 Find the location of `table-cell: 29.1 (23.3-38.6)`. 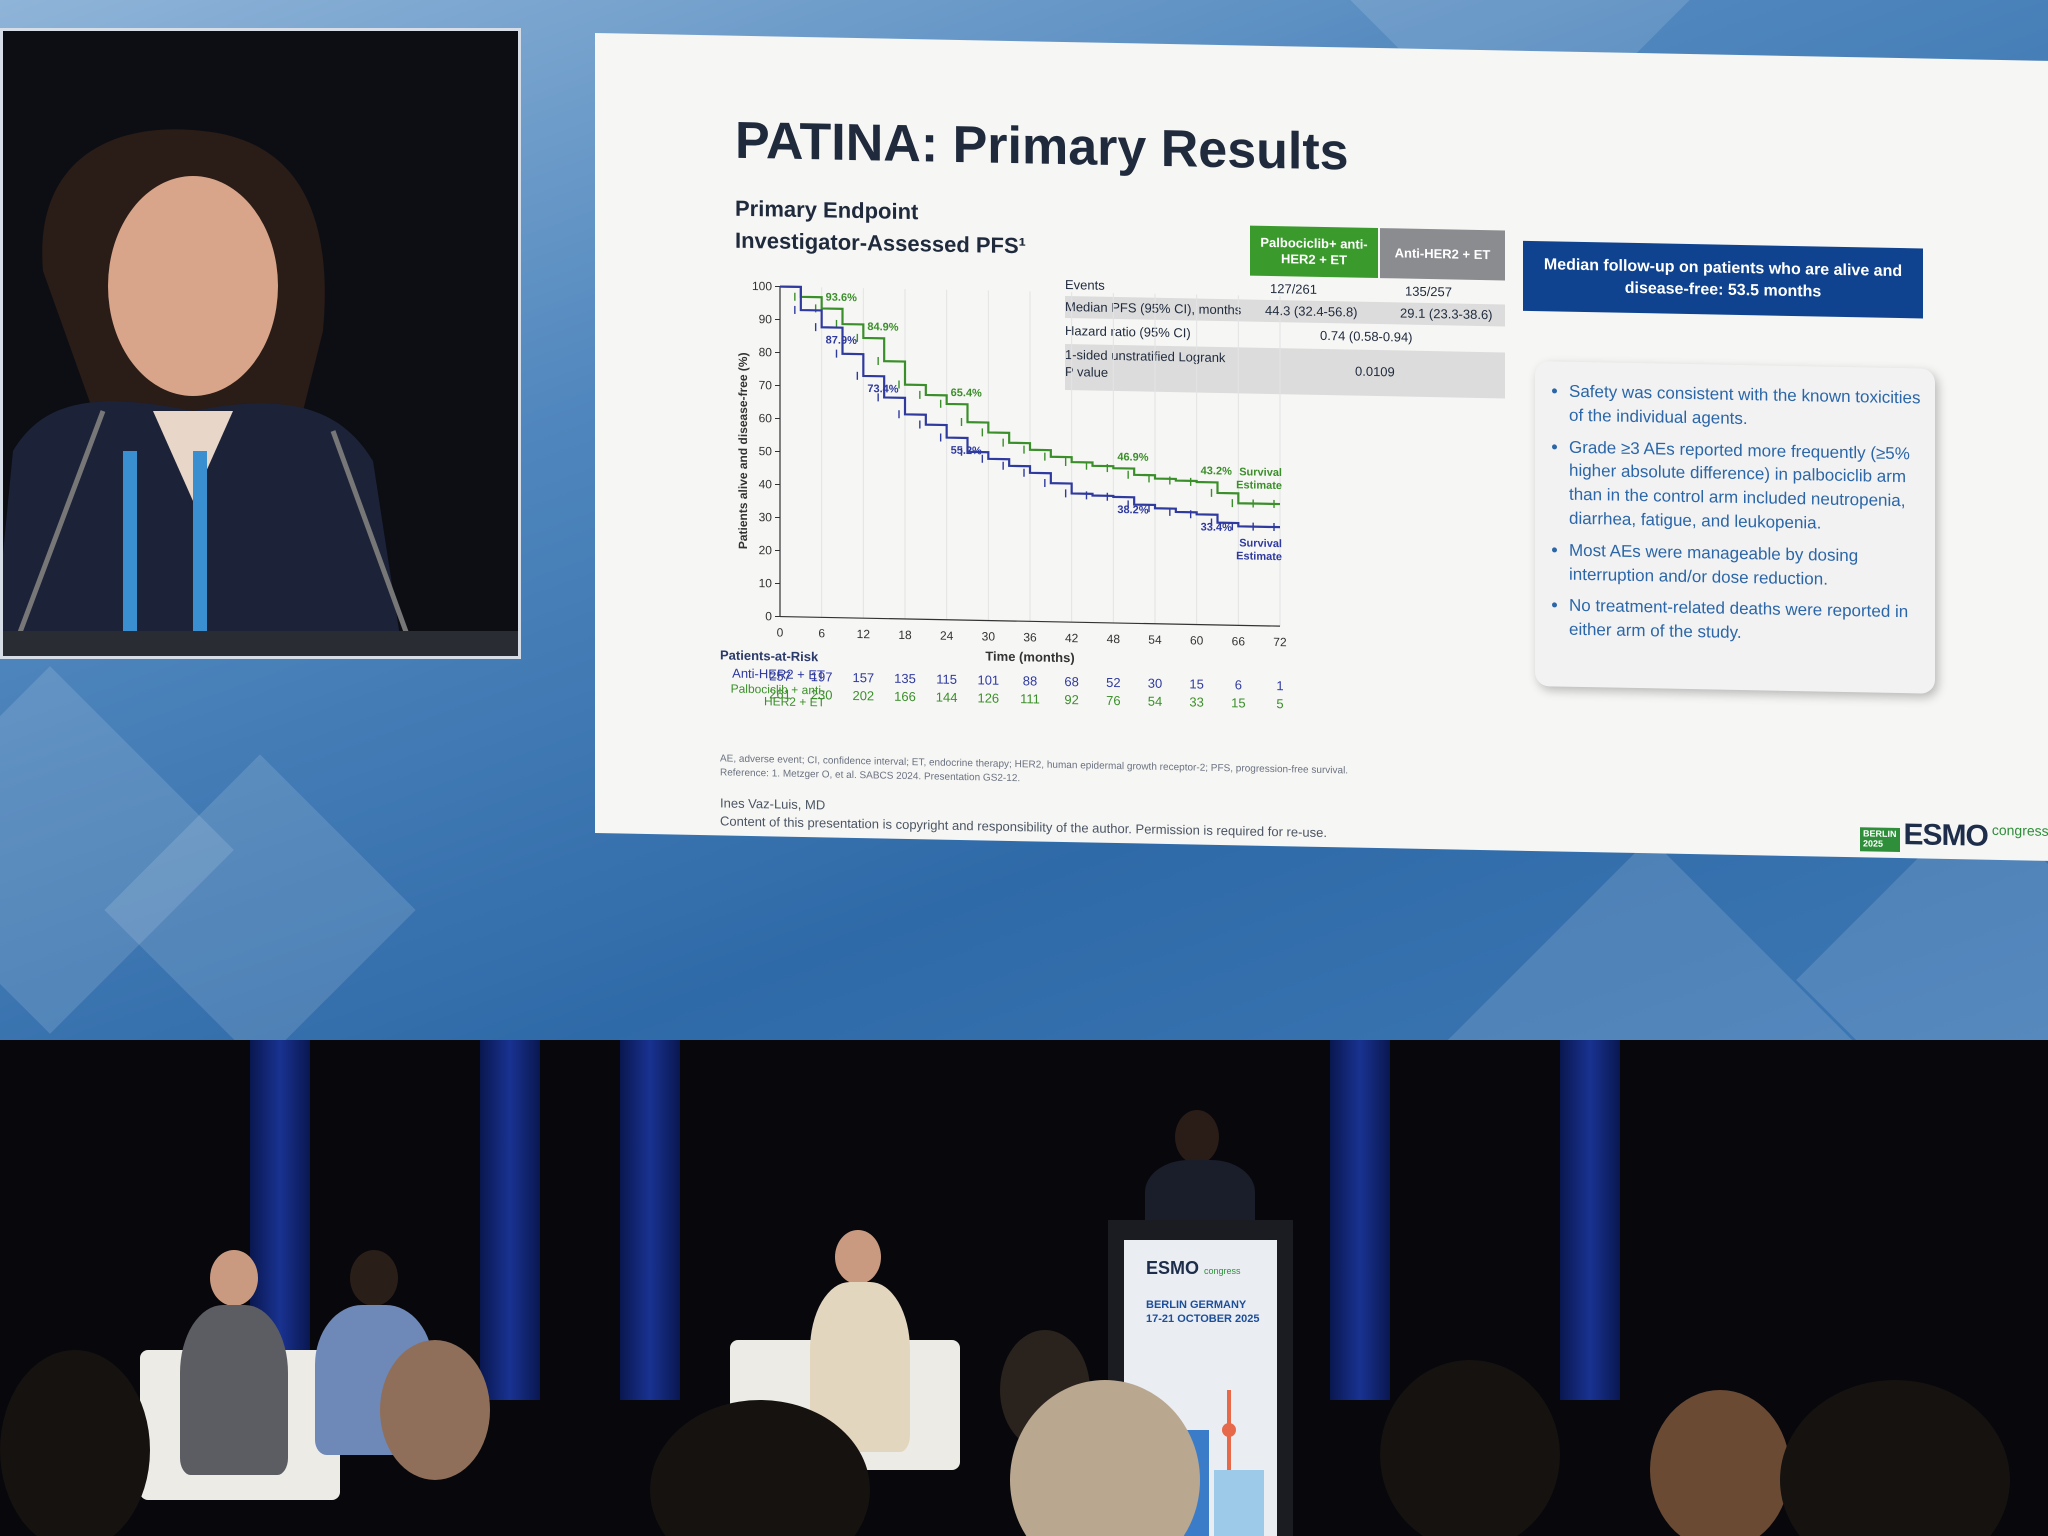

table-cell: 29.1 (23.3-38.6) is located at coordinates (1446, 314).